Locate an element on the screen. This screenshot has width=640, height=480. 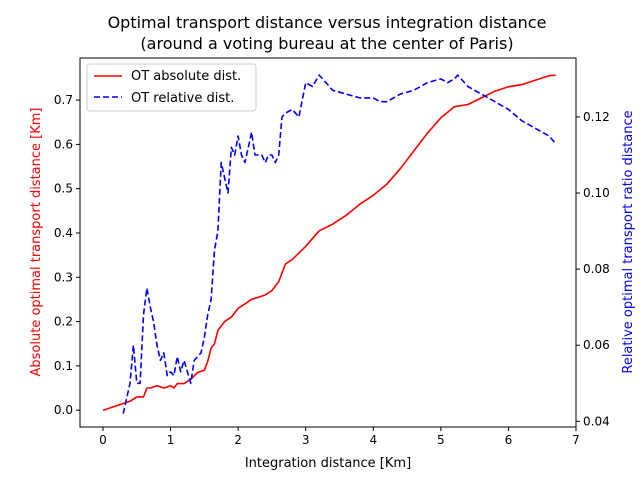
x-tick-label: 7 is located at coordinates (576, 440).